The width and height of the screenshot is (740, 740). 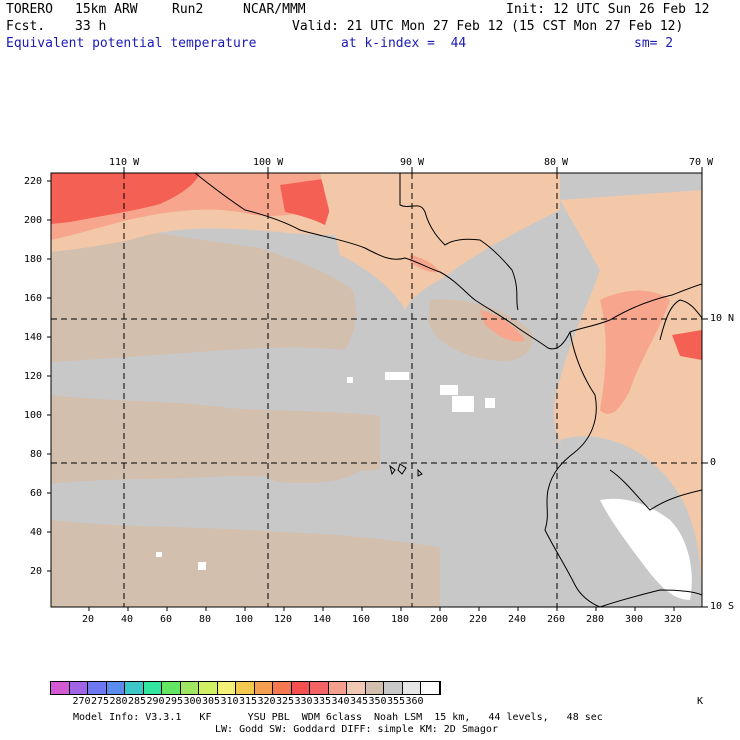 I want to click on x-tick-label: 300, so click(x=634, y=619).